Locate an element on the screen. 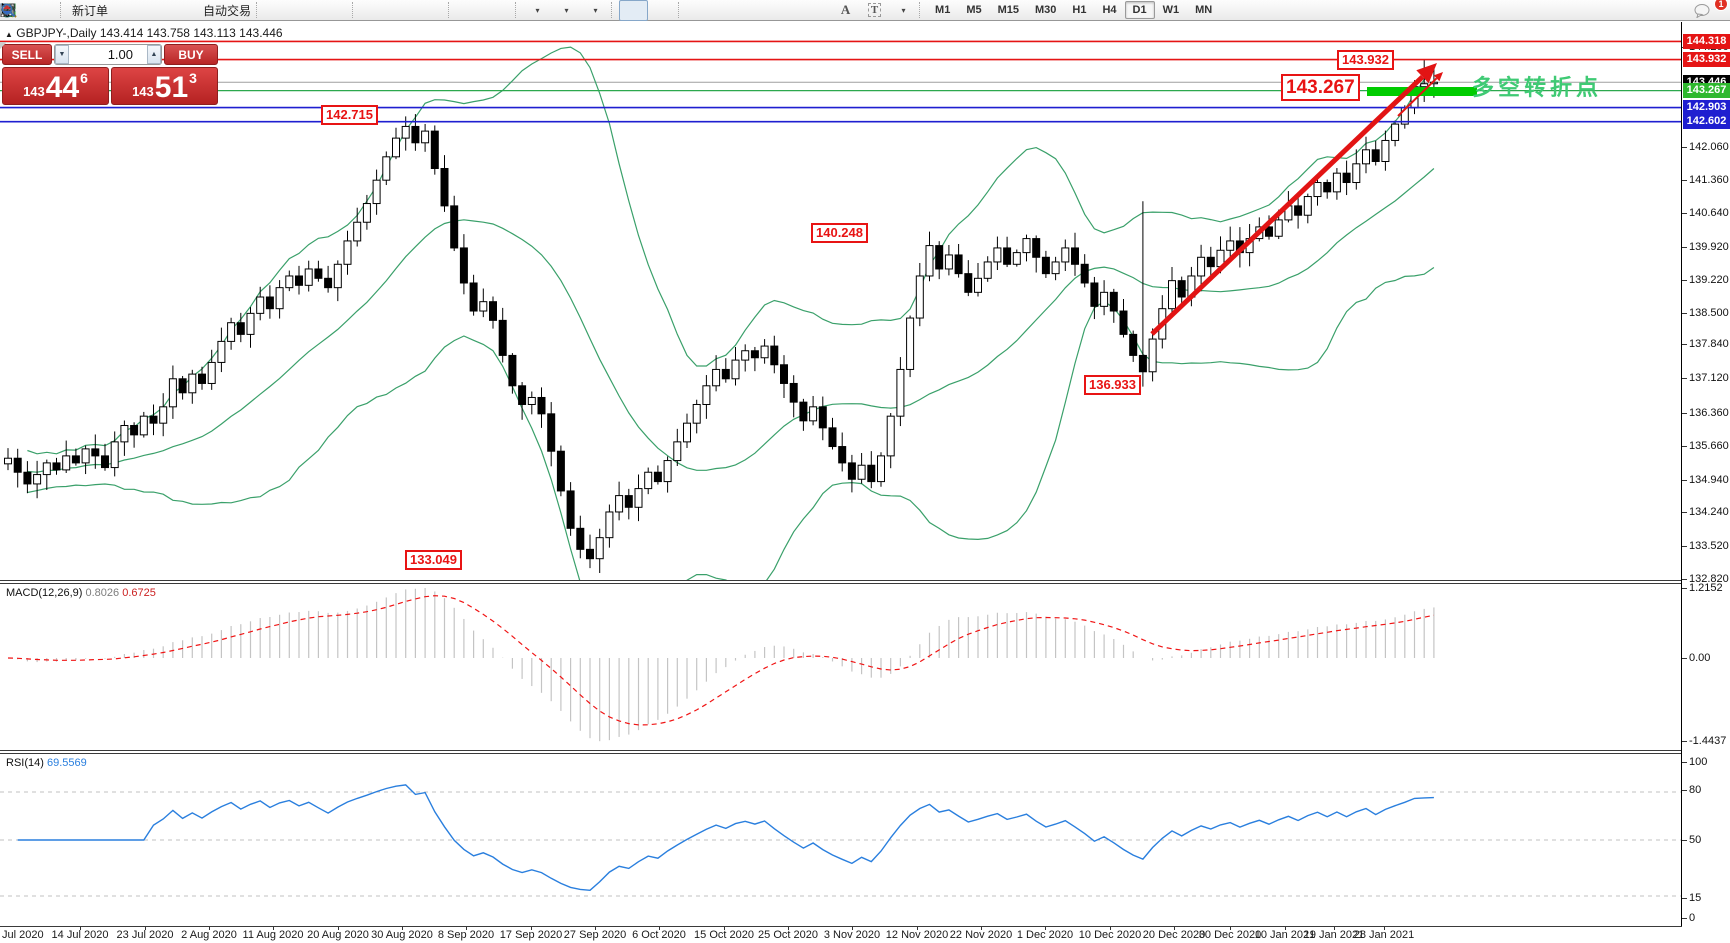 The height and width of the screenshot is (943, 1730). crosshair-icon is located at coordinates (339, 10).